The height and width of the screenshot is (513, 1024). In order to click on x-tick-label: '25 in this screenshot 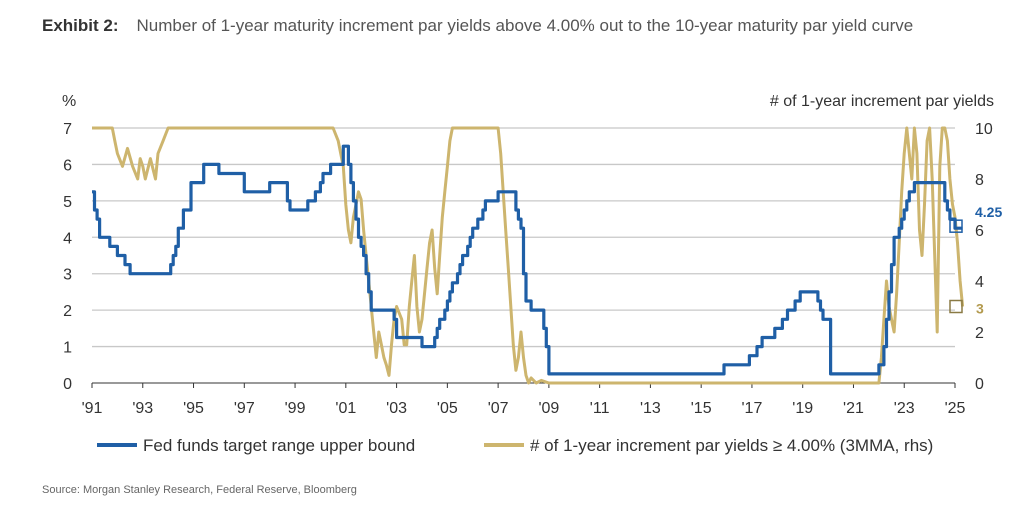, I will do `click(955, 408)`.